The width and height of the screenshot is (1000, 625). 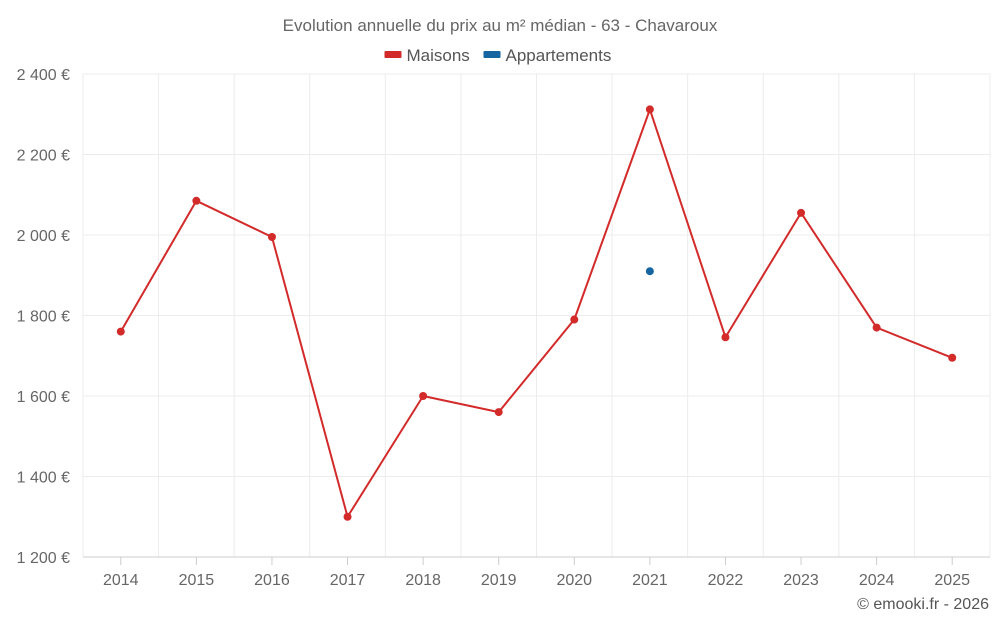 I want to click on x-tick-label: 2019, so click(x=499, y=580).